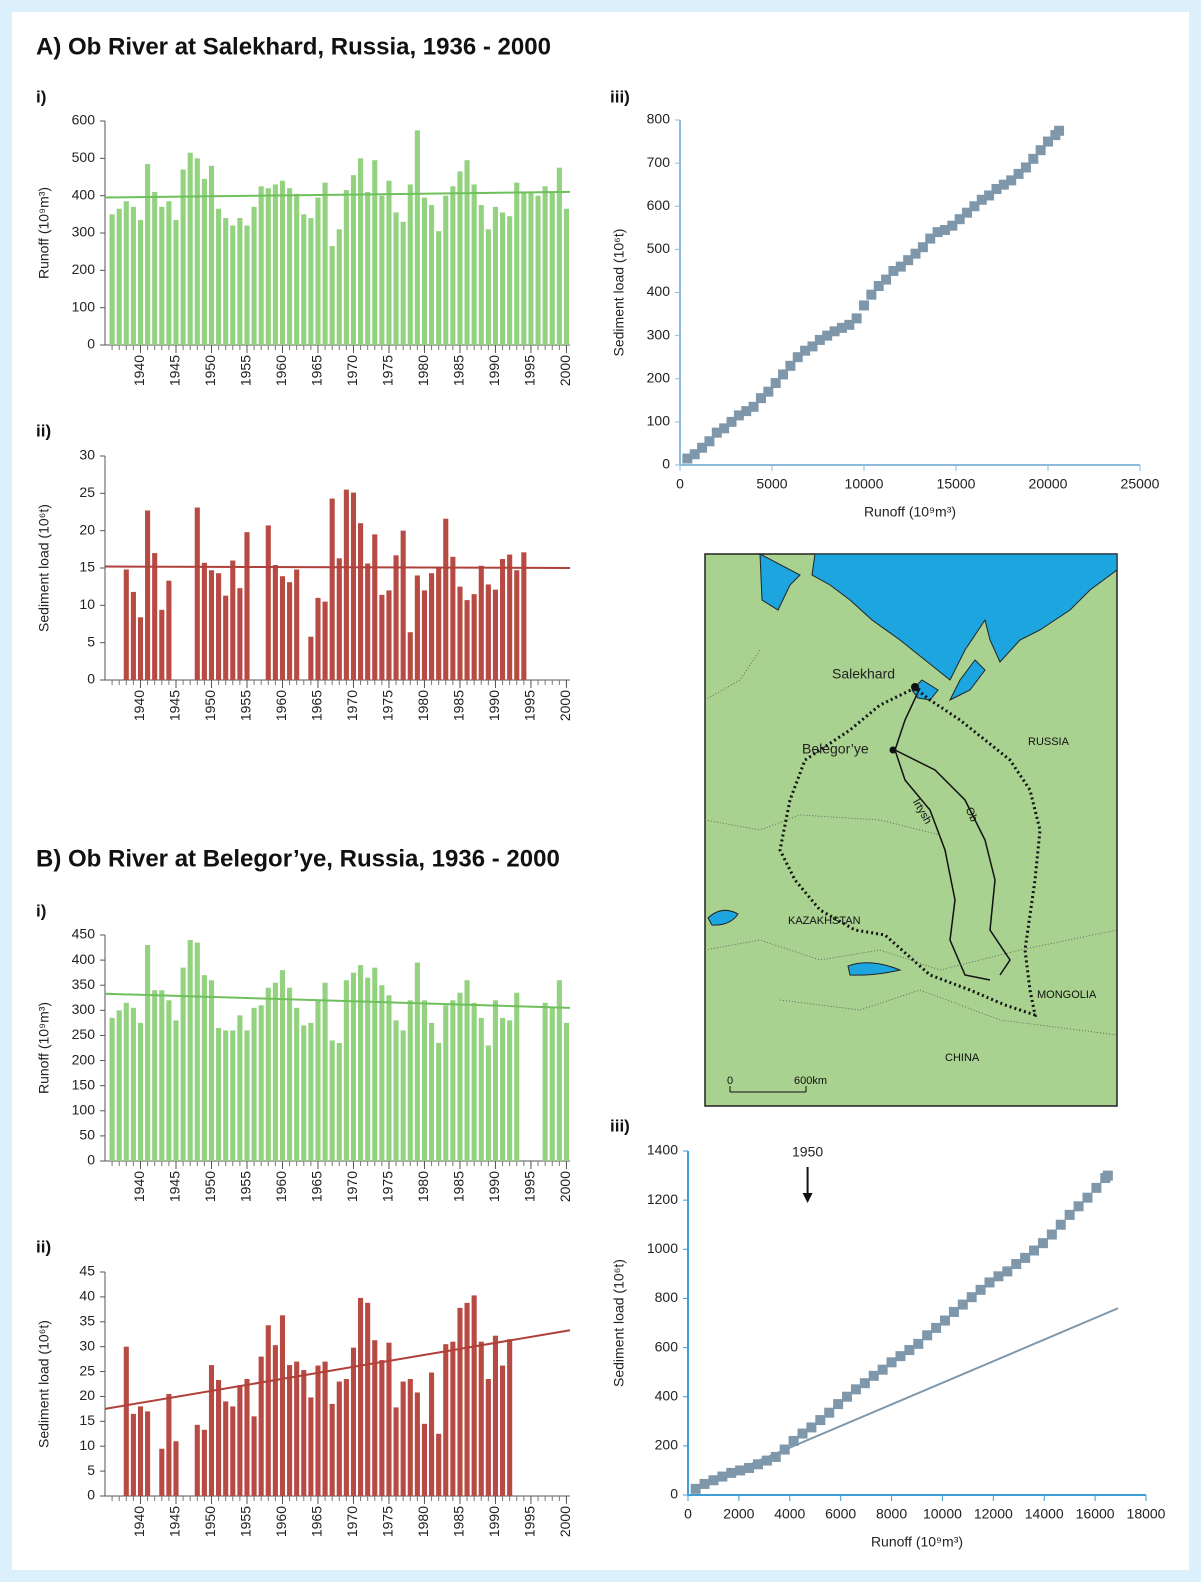 Image resolution: width=1201 pixels, height=1582 pixels. Describe the element at coordinates (730, 1081) in the screenshot. I see `map-scale: 0` at that location.